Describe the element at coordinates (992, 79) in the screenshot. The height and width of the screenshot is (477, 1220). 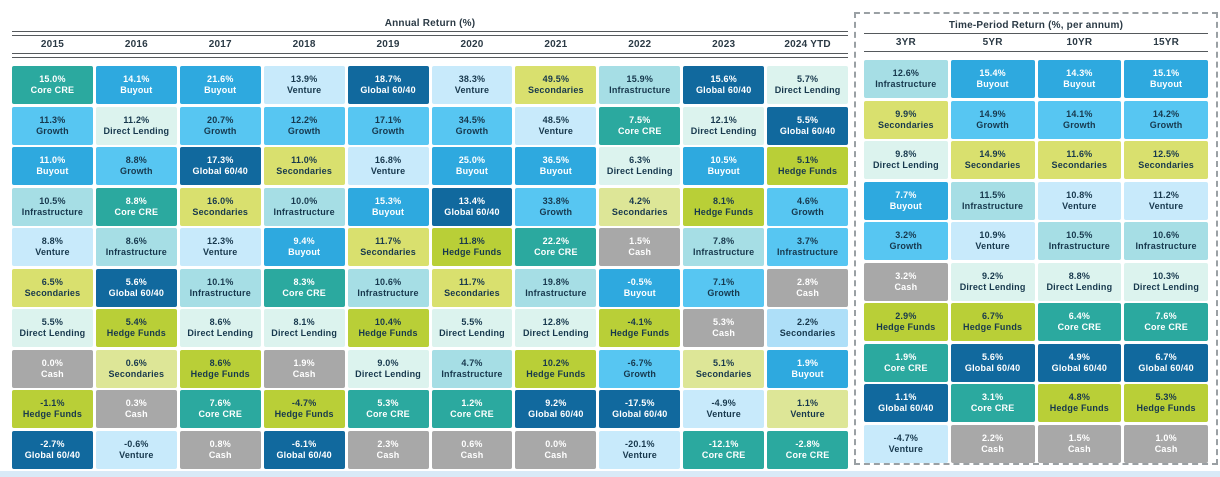
I see `return-cell-buyout: 15.4% Buyout` at that location.